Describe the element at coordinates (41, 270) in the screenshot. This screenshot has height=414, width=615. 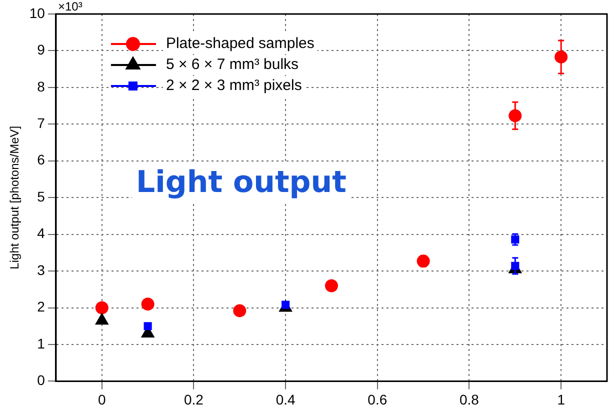
I see `y-tick-label: 3` at that location.